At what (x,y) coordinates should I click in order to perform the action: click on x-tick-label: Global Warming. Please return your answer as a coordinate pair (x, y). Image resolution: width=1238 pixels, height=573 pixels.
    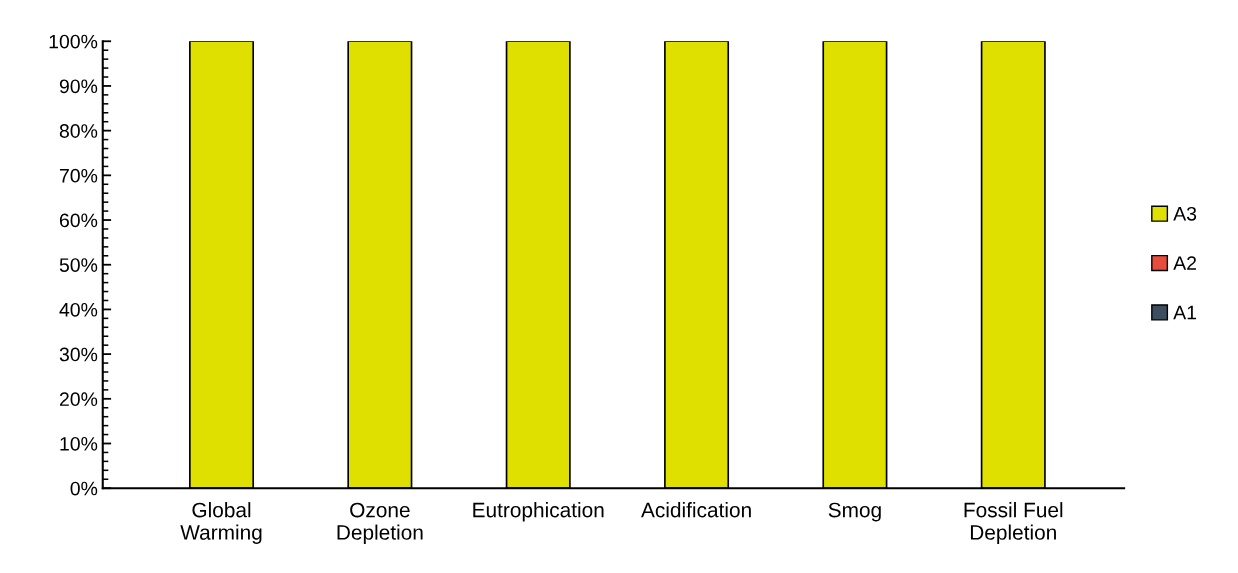
    Looking at the image, I should click on (221, 523).